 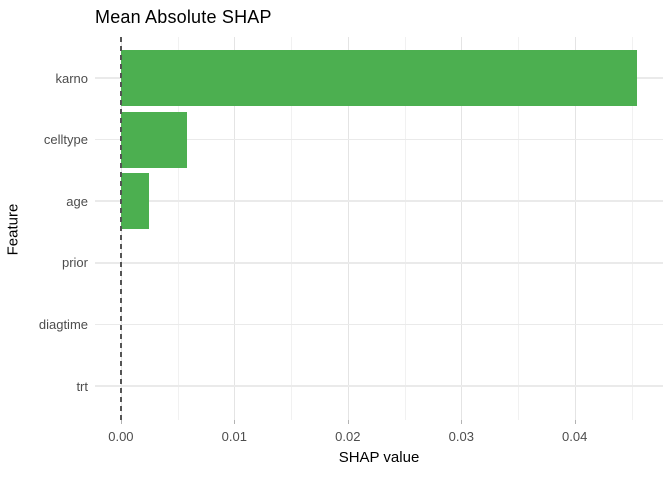 I want to click on y-axis-title: Feature, so click(x=13, y=229).